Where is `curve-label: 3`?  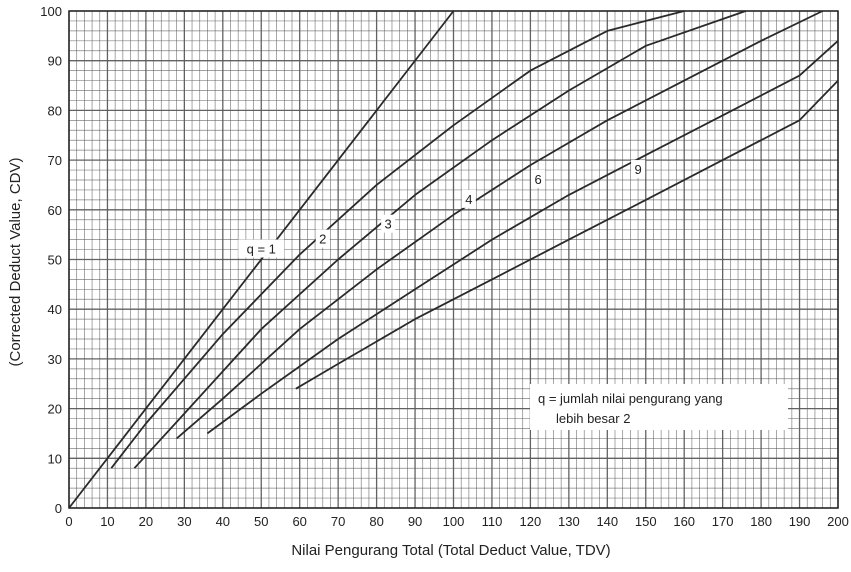 curve-label: 3 is located at coordinates (388, 224).